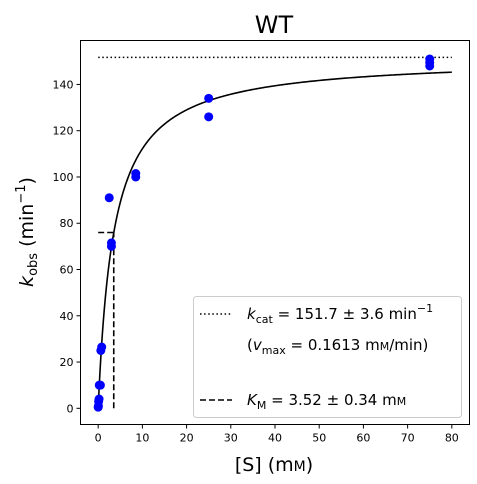  I want to click on legend-km-k: K, so click(252, 400).